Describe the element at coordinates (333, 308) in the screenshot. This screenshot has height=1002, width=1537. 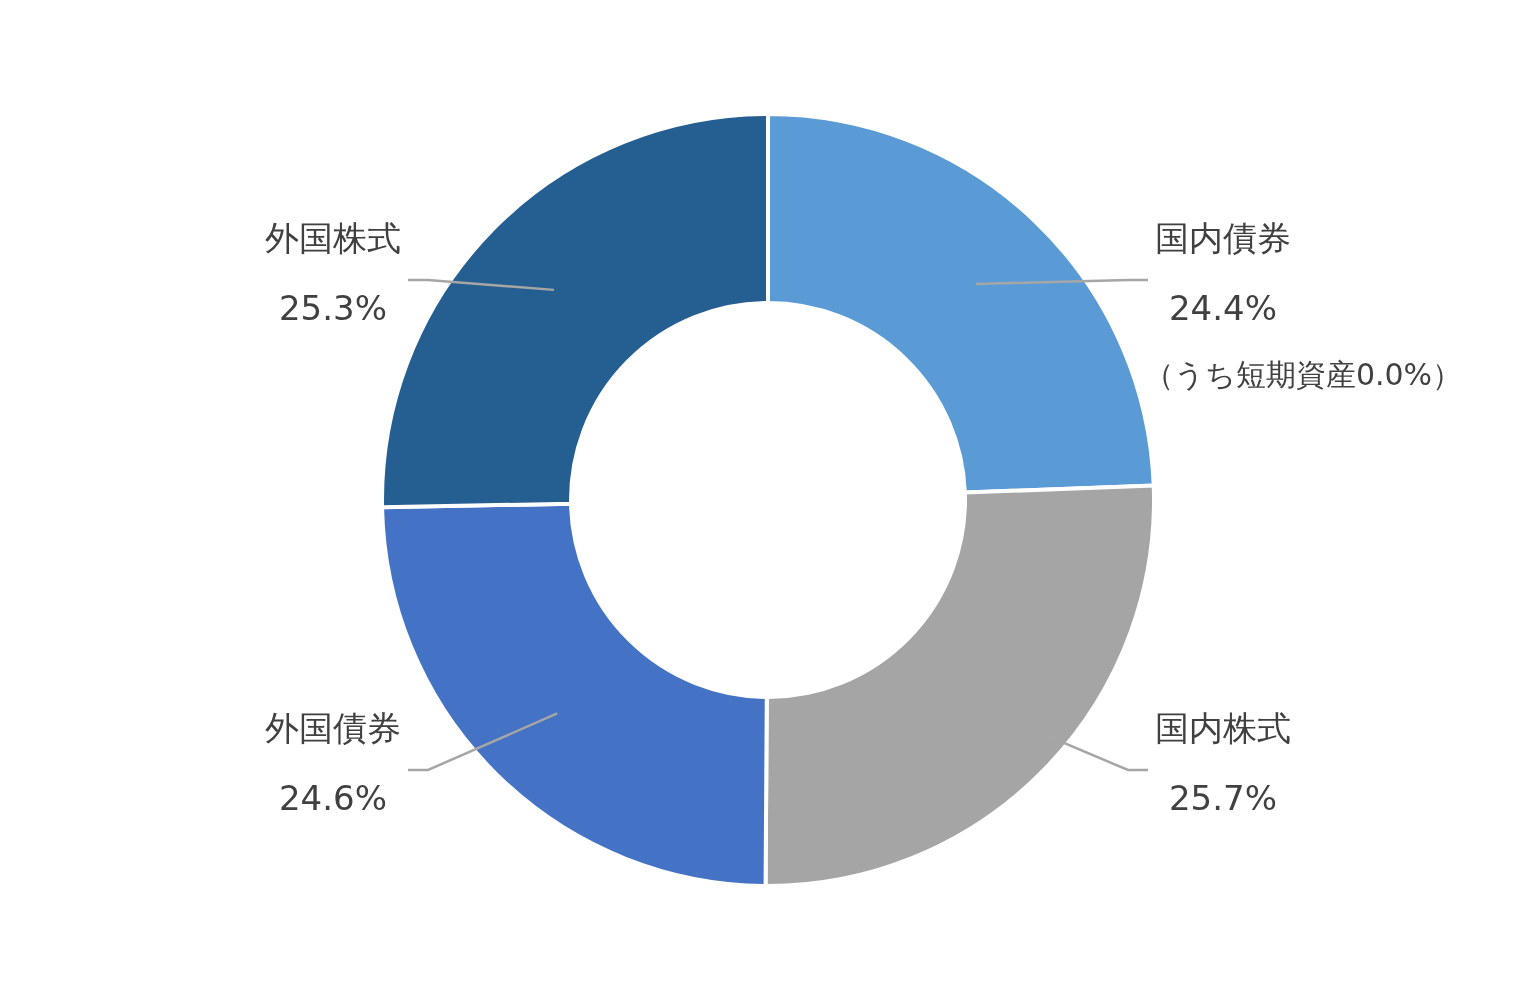
I see `data-label: 25.3%` at that location.